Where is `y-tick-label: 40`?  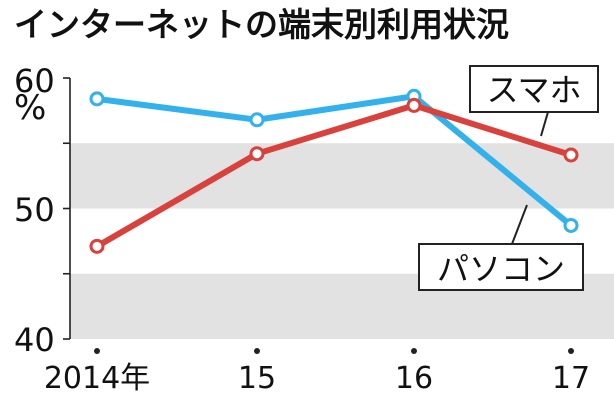
y-tick-label: 40 is located at coordinates (34, 340).